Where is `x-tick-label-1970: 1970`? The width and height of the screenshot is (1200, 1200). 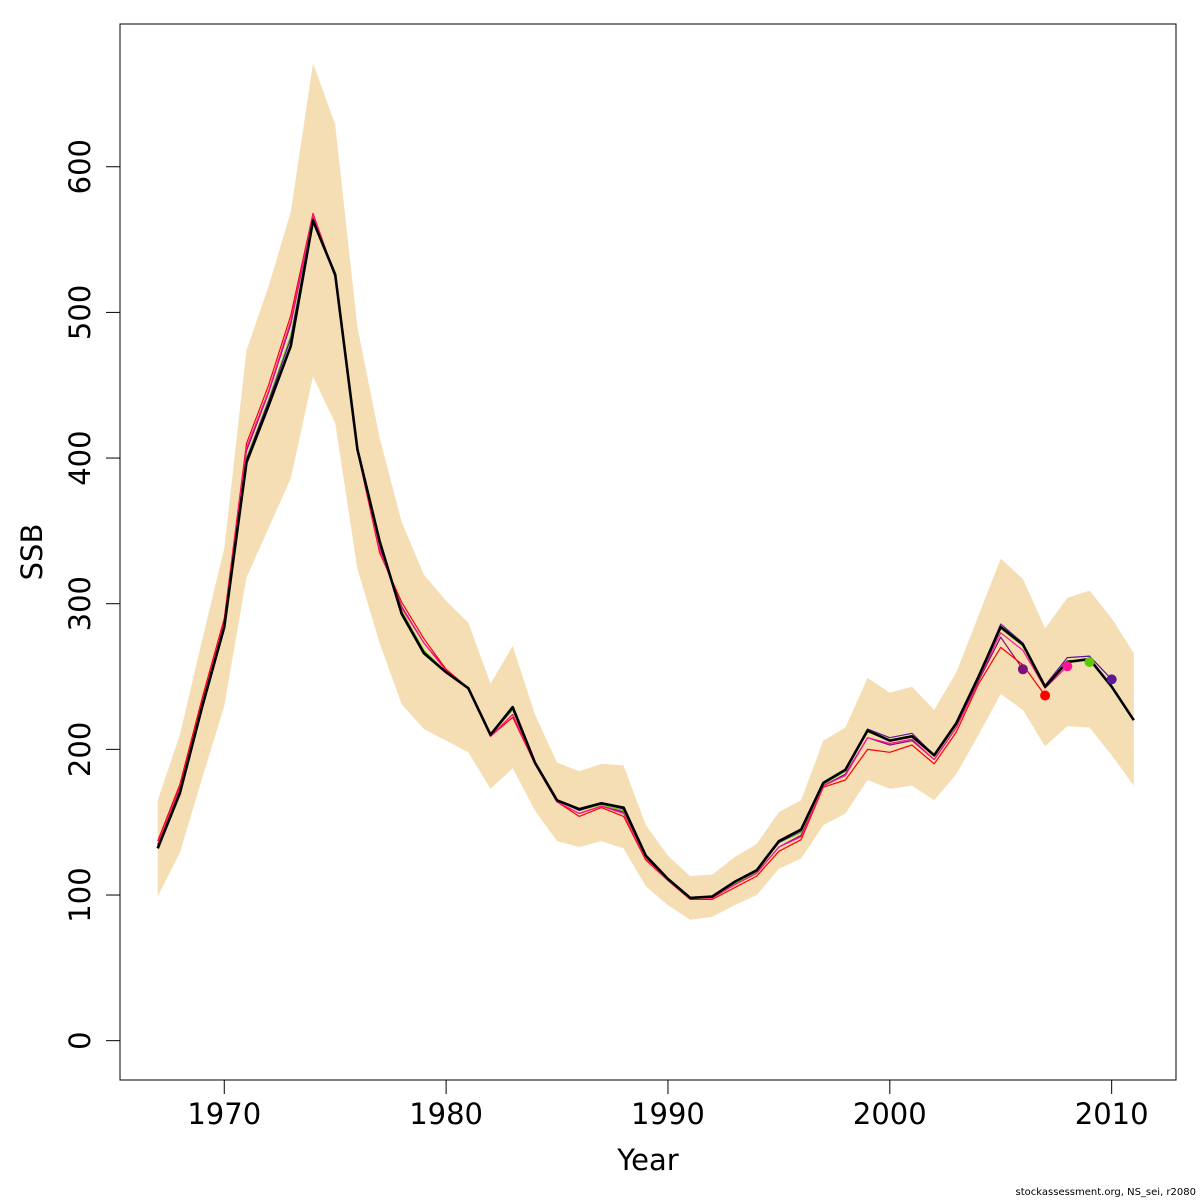
x-tick-label-1970: 1970 is located at coordinates (224, 1114).